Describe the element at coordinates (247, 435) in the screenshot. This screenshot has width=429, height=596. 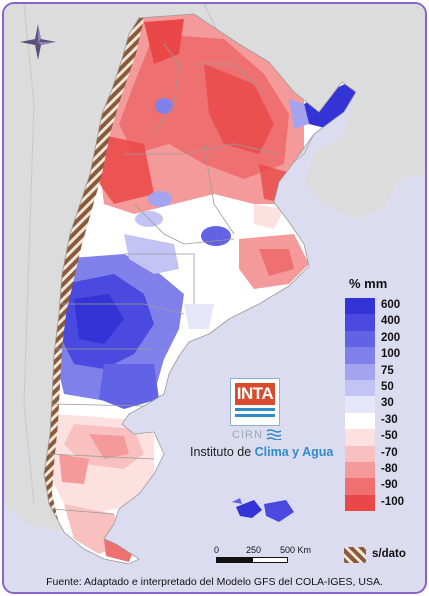
I see `cirn-label: CIRN` at that location.